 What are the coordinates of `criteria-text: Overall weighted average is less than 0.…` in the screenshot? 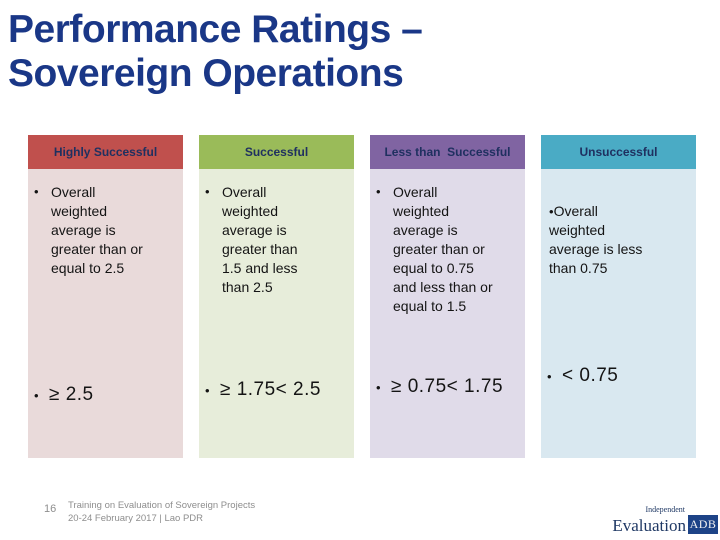 It's located at (596, 239).